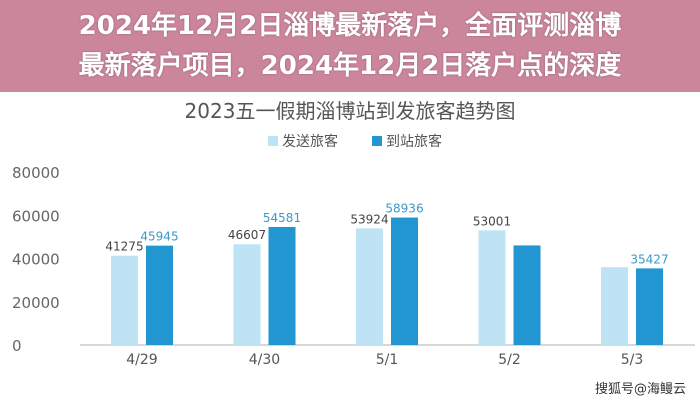  I want to click on data-label: 45945, so click(159, 237).